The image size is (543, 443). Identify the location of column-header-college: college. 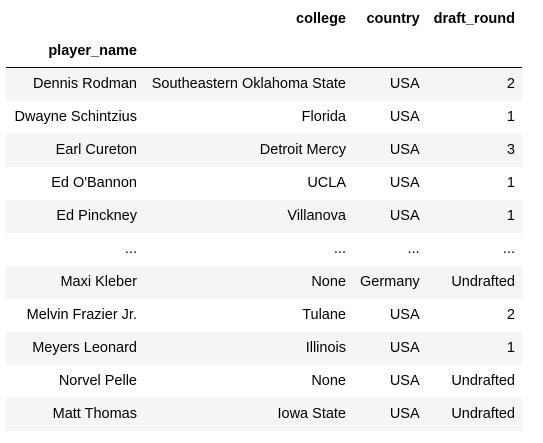
(321, 19).